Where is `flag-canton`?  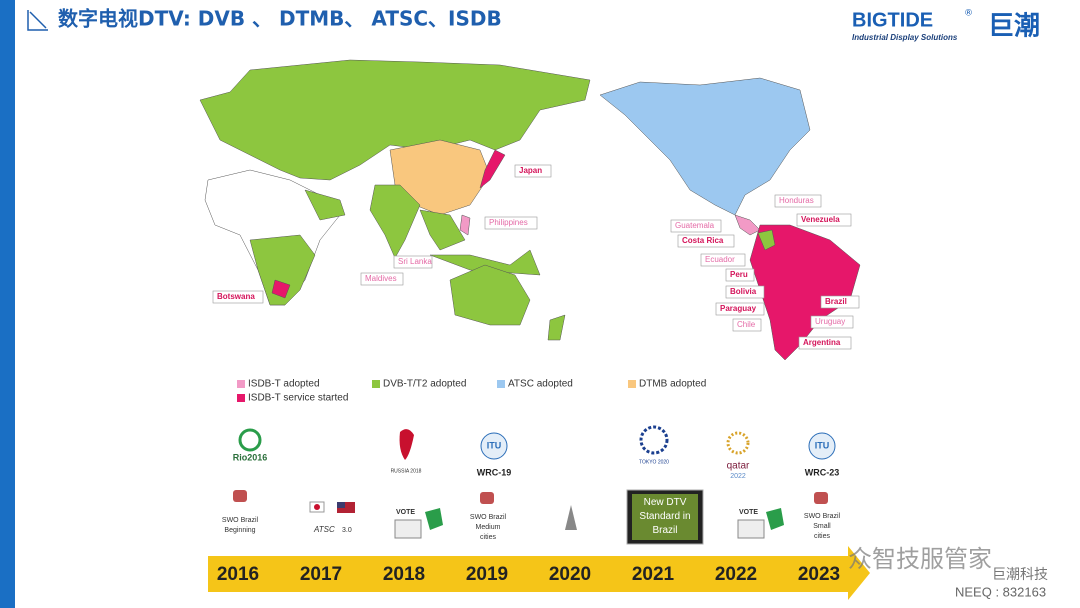 flag-canton is located at coordinates (341, 505).